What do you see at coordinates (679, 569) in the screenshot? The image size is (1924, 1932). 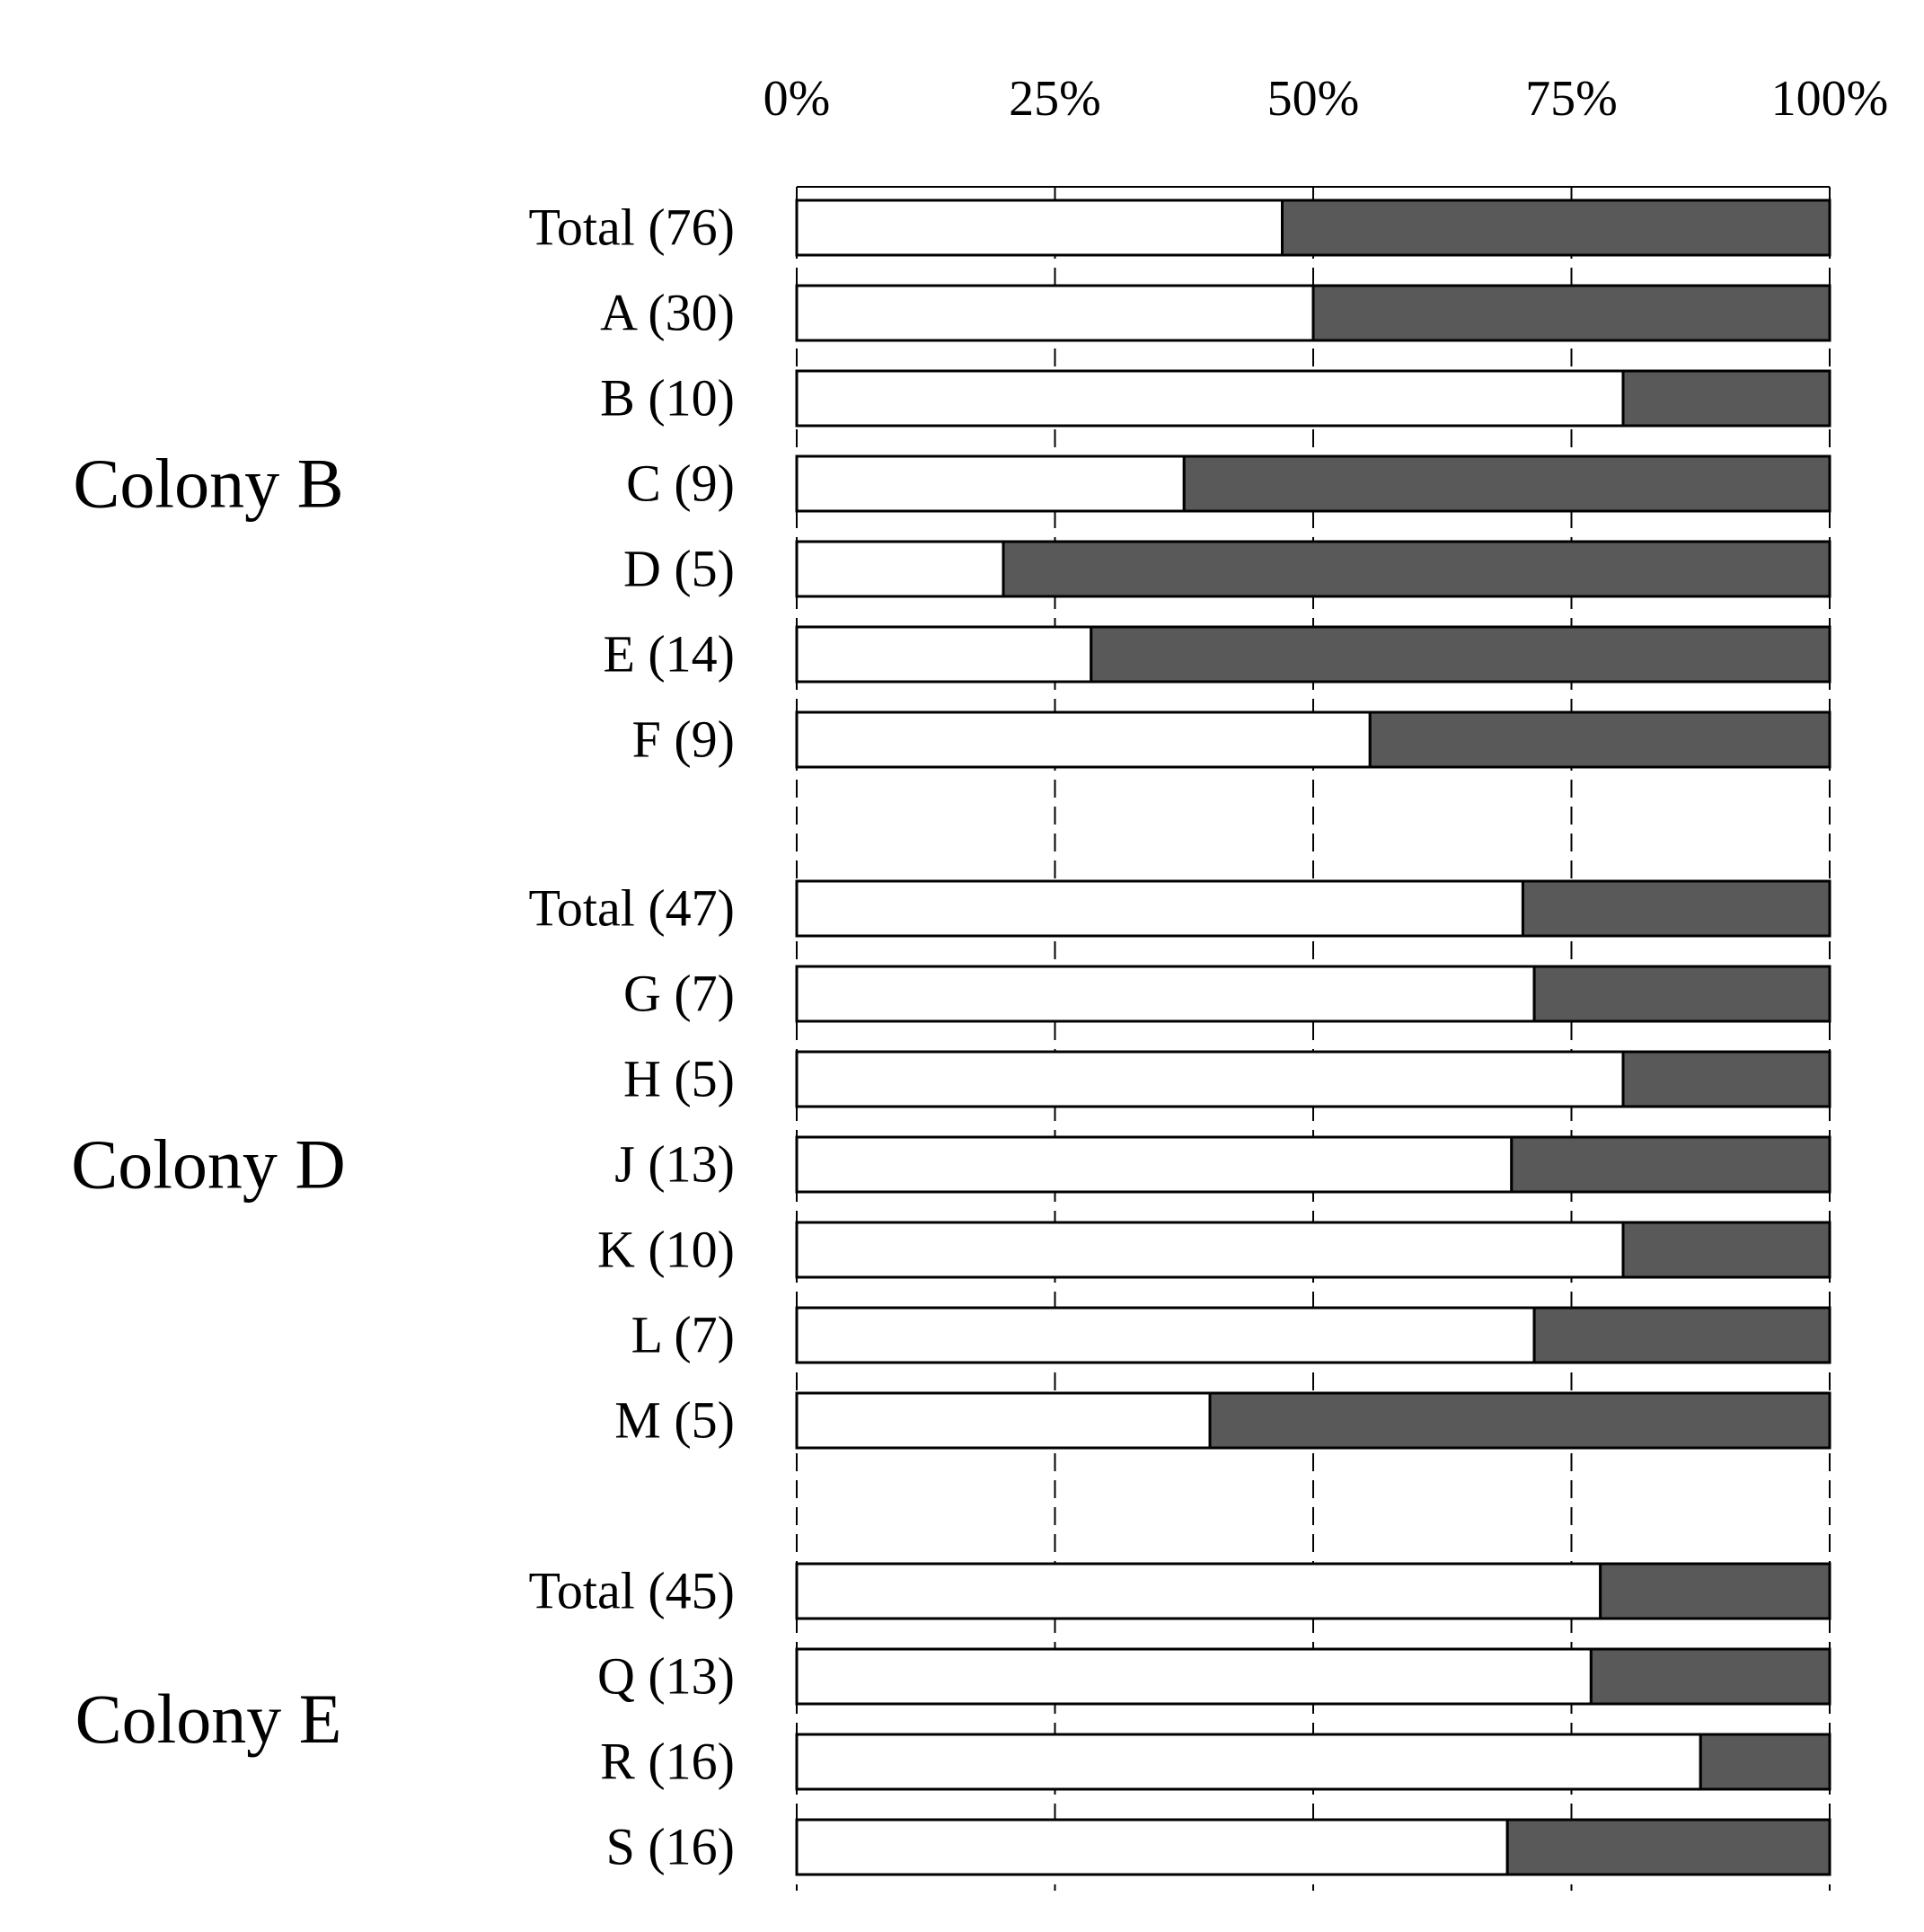 I see `bar-label: D (5)` at bounding box center [679, 569].